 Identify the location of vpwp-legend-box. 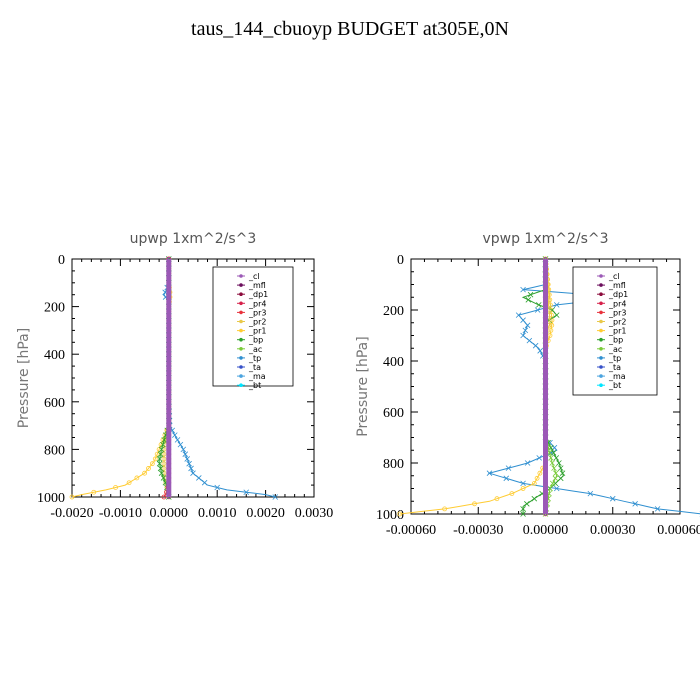
(615, 331).